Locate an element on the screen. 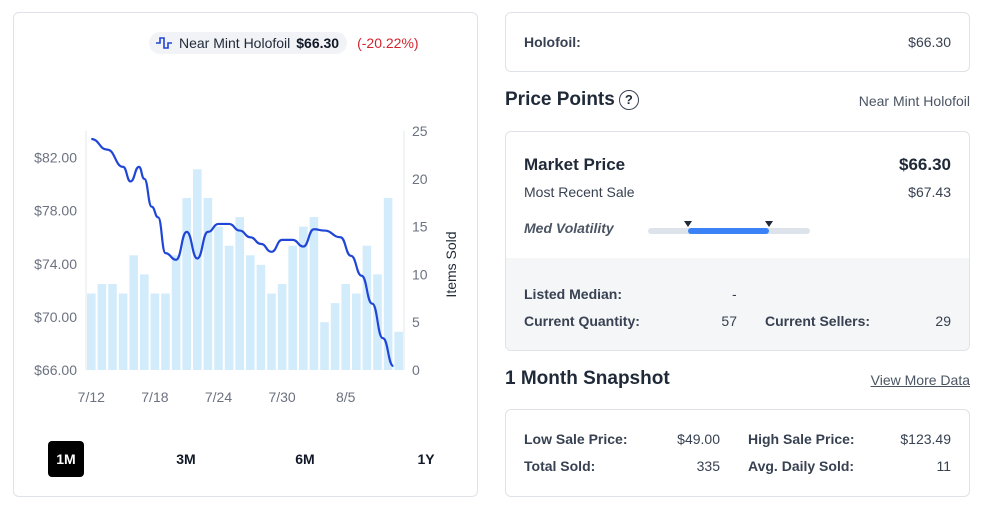 This screenshot has height=507, width=992. x-tick-label: 7/24 is located at coordinates (218, 397).